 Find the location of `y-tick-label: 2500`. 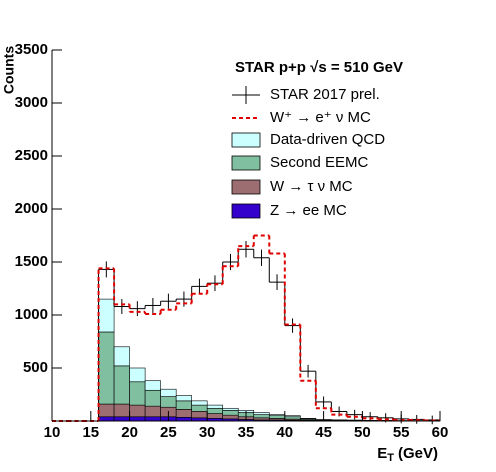

y-tick-label: 2500 is located at coordinates (31, 155).